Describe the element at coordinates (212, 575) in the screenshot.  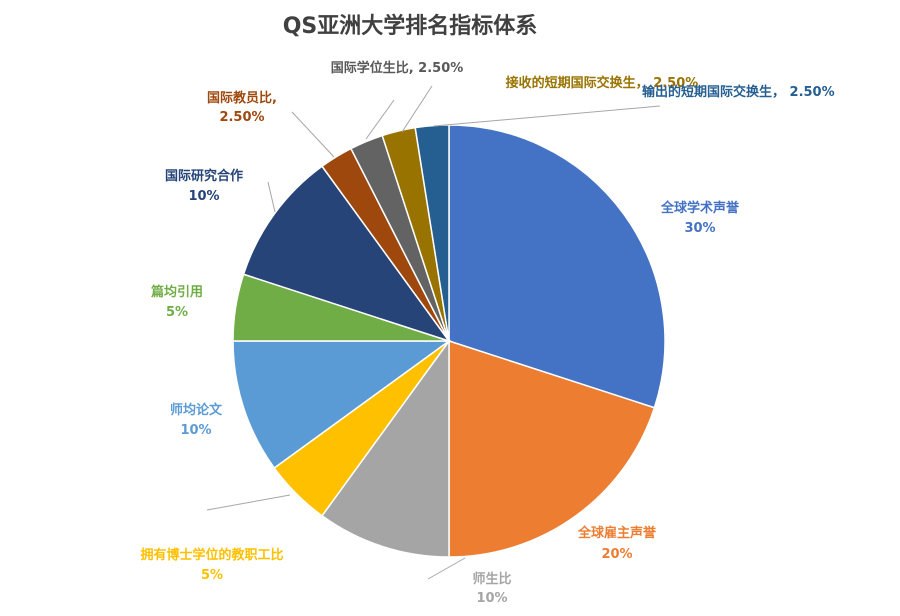
I see `slice-value-4: 5%` at that location.